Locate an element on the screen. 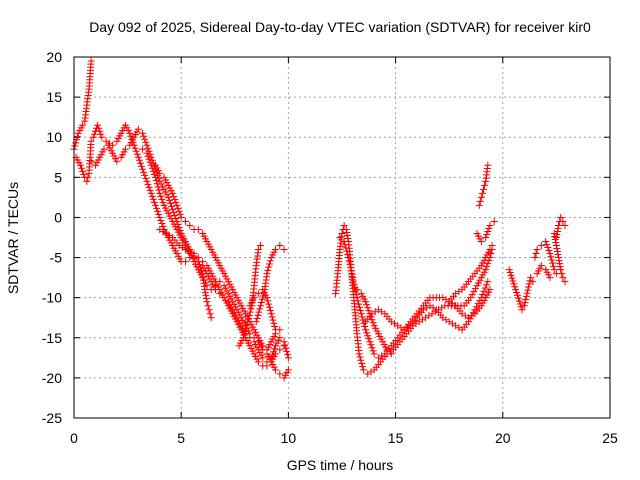 The image size is (640, 480). y-tick-label: -10 is located at coordinates (52, 298).